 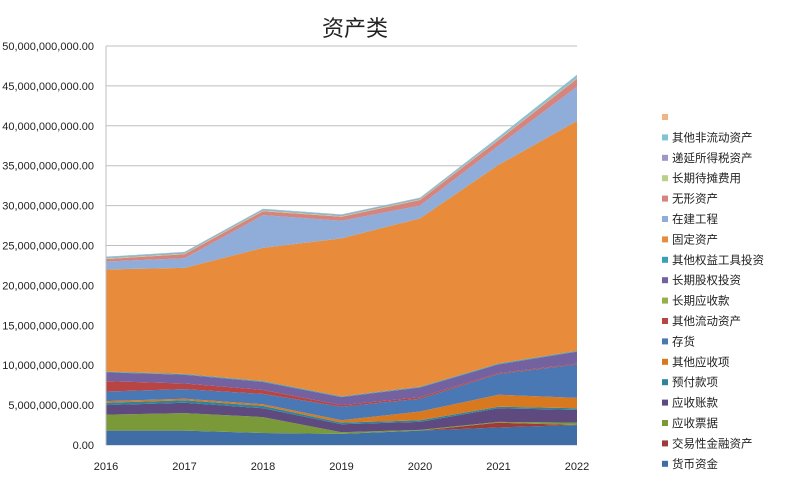 What do you see at coordinates (695, 199) in the screenshot?
I see `legend-label: 无形资产` at bounding box center [695, 199].